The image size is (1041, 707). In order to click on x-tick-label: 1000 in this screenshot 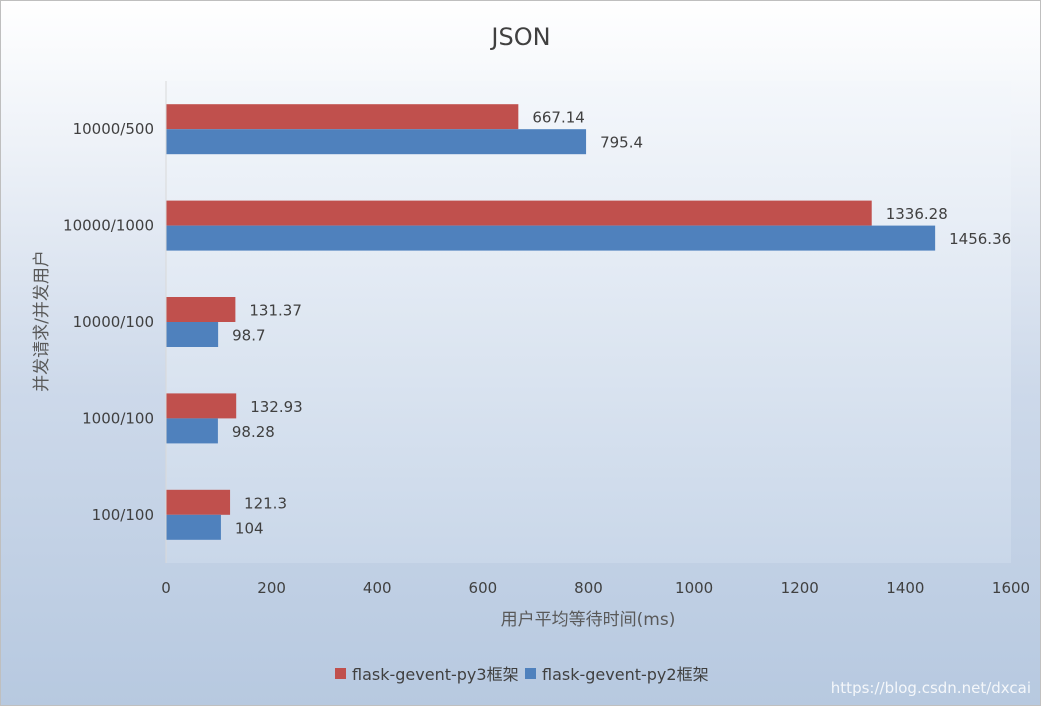, I will do `click(694, 588)`.